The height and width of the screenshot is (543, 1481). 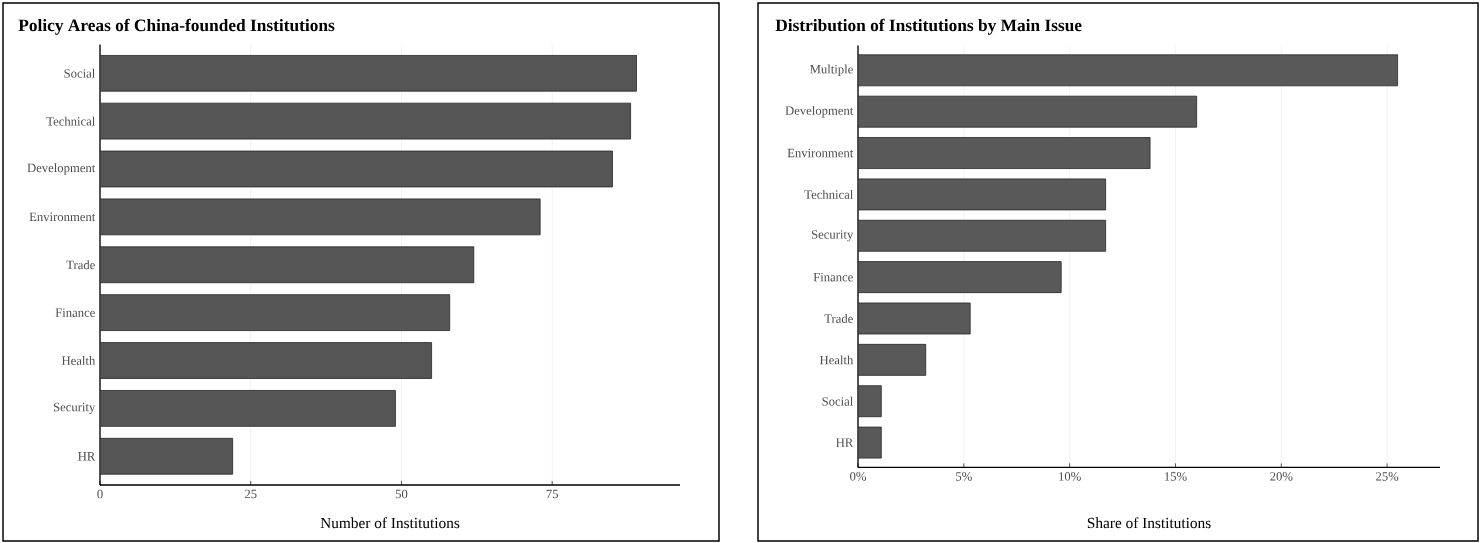 I want to click on chart-title: Distribution of Institutions by Main Issue, so click(x=928, y=26).